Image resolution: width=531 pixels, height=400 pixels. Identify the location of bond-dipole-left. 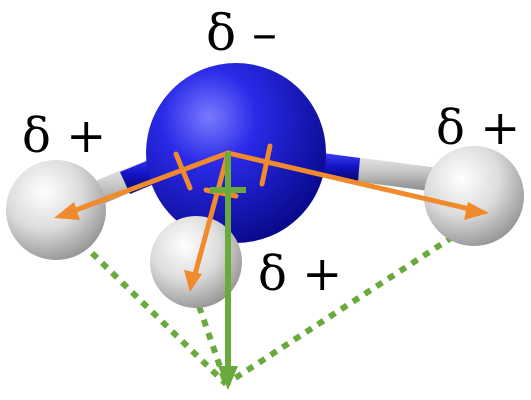
(148, 183).